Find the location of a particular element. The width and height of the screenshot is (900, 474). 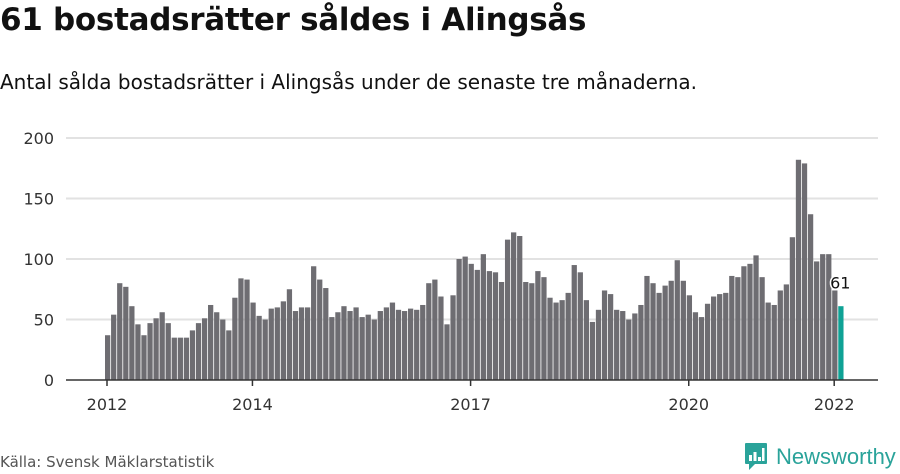

newsworthy-logo: Newsworthy is located at coordinates (820, 457).